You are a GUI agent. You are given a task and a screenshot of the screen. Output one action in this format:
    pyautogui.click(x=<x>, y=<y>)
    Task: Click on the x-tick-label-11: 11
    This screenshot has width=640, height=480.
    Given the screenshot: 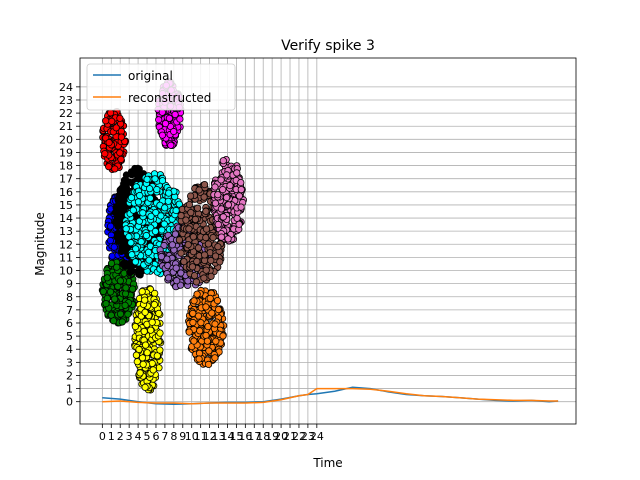 What is the action you would take?
    pyautogui.click(x=201, y=436)
    